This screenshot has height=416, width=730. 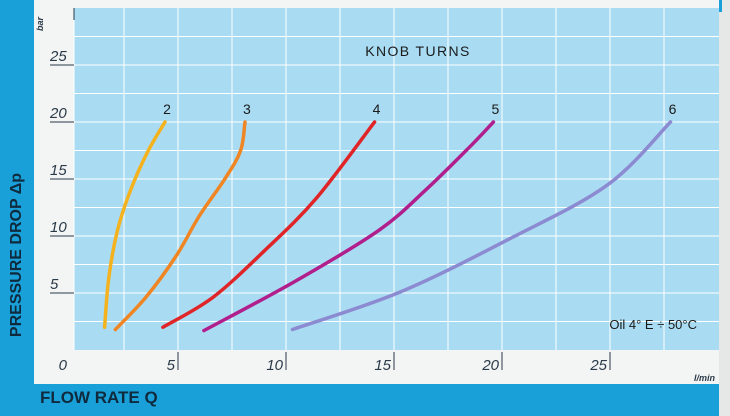 What do you see at coordinates (167, 109) in the screenshot?
I see `series-label-2: 2` at bounding box center [167, 109].